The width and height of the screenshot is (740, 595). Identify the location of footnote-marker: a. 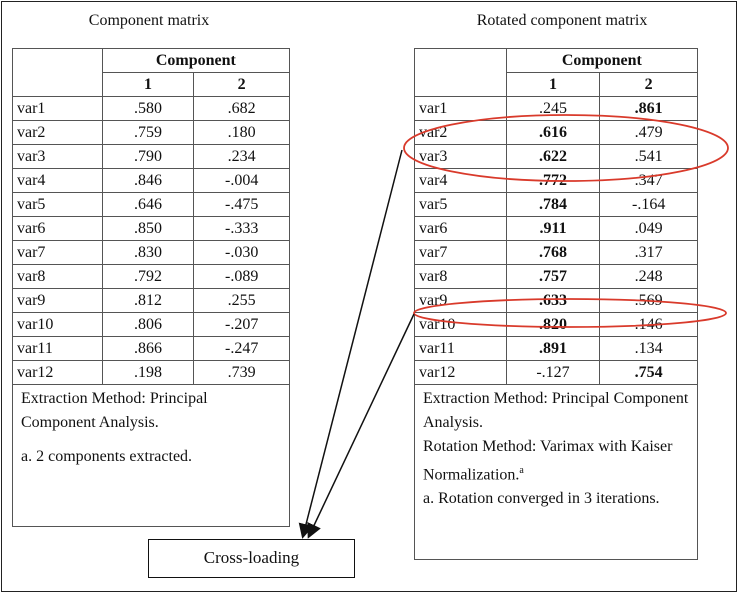
(521, 470).